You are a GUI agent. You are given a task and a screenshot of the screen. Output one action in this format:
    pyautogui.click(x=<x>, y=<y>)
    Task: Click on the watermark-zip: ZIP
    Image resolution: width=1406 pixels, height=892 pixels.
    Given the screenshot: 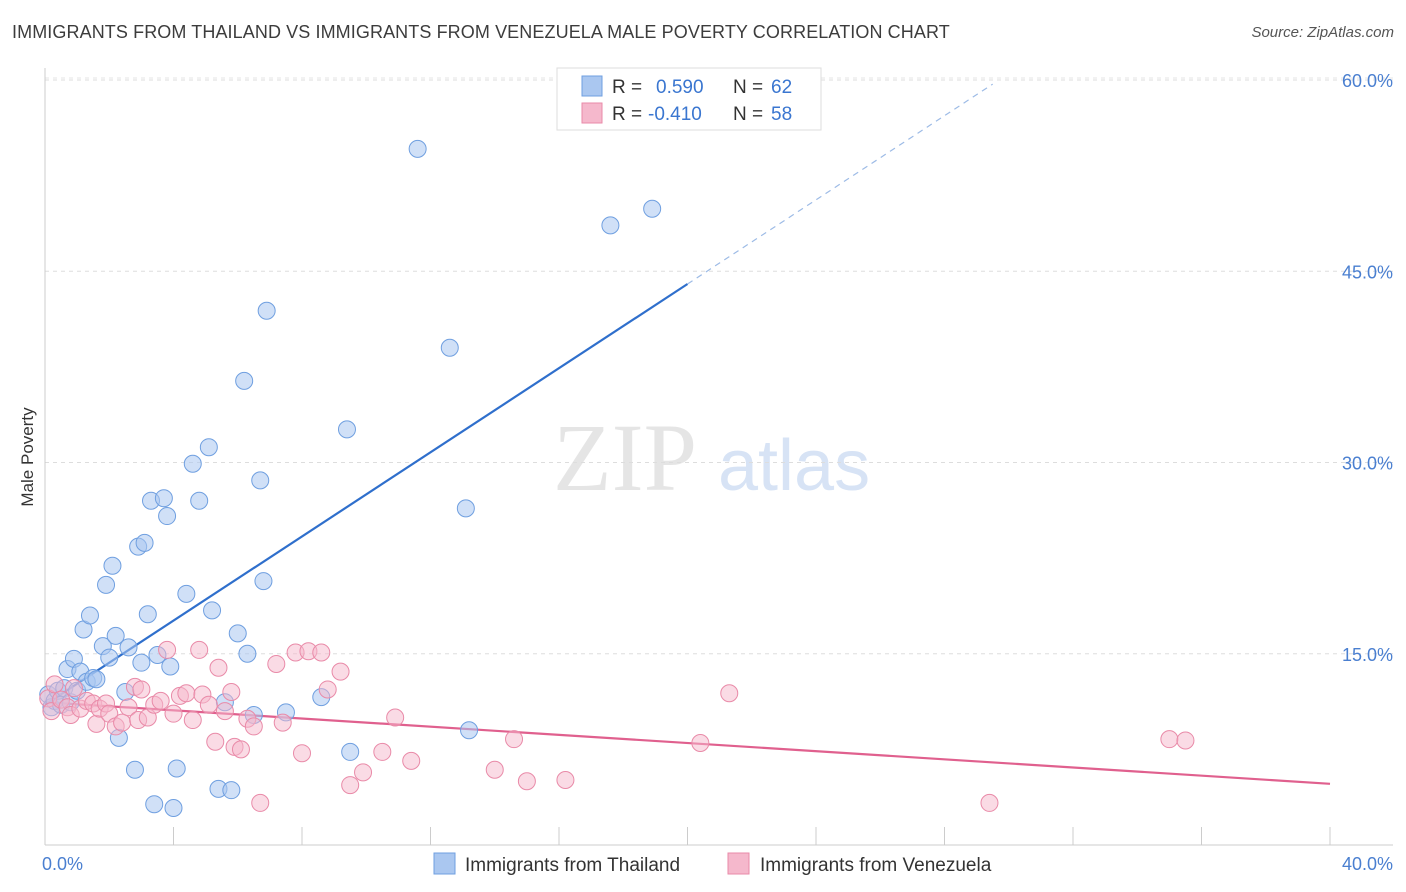 What is the action you would take?
    pyautogui.click(x=625, y=457)
    